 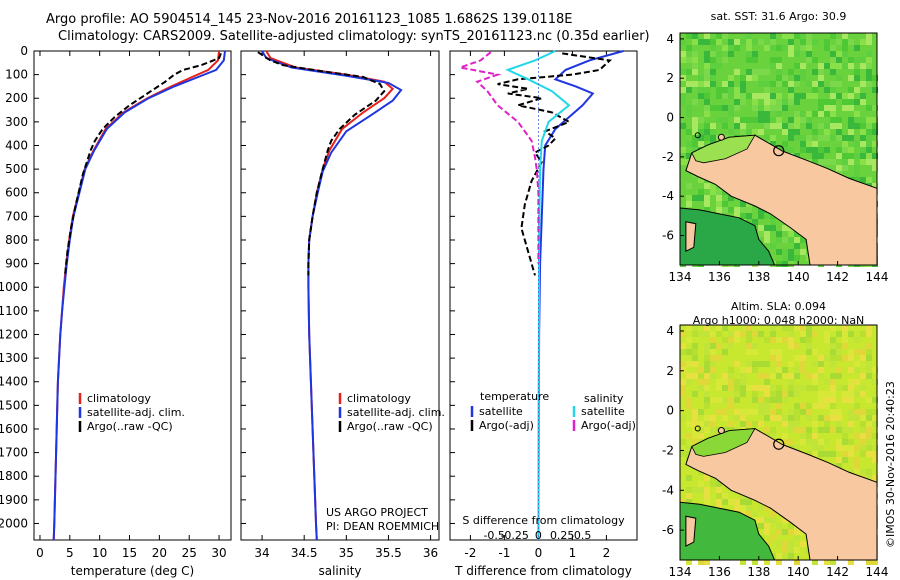 What do you see at coordinates (670, 78) in the screenshot?
I see `sst_map-ytick-label: 2` at bounding box center [670, 78].